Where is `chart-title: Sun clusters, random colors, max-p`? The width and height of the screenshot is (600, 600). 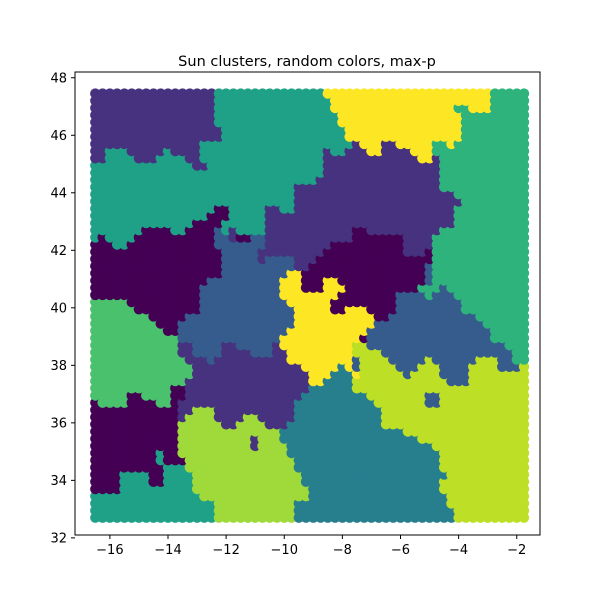
chart-title: Sun clusters, random colors, max-p is located at coordinates (307, 62).